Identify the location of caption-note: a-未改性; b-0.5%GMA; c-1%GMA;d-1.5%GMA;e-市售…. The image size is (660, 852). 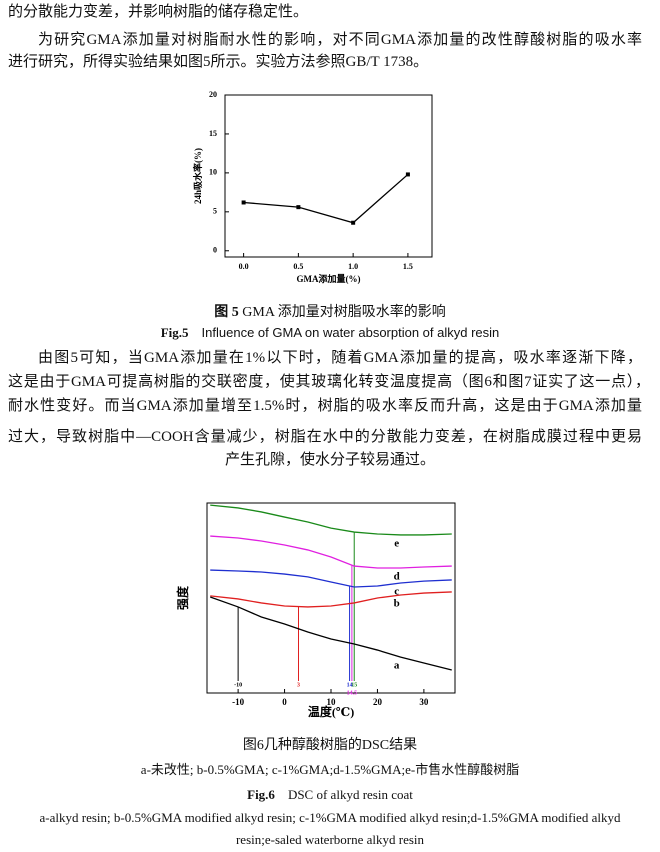
(330, 769).